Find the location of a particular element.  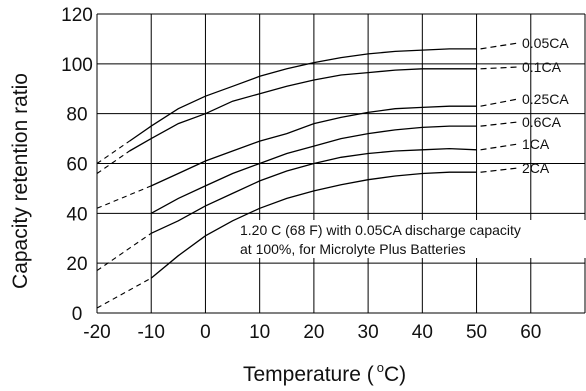

series-label-0-05ca: 0.05CA is located at coordinates (545, 43).